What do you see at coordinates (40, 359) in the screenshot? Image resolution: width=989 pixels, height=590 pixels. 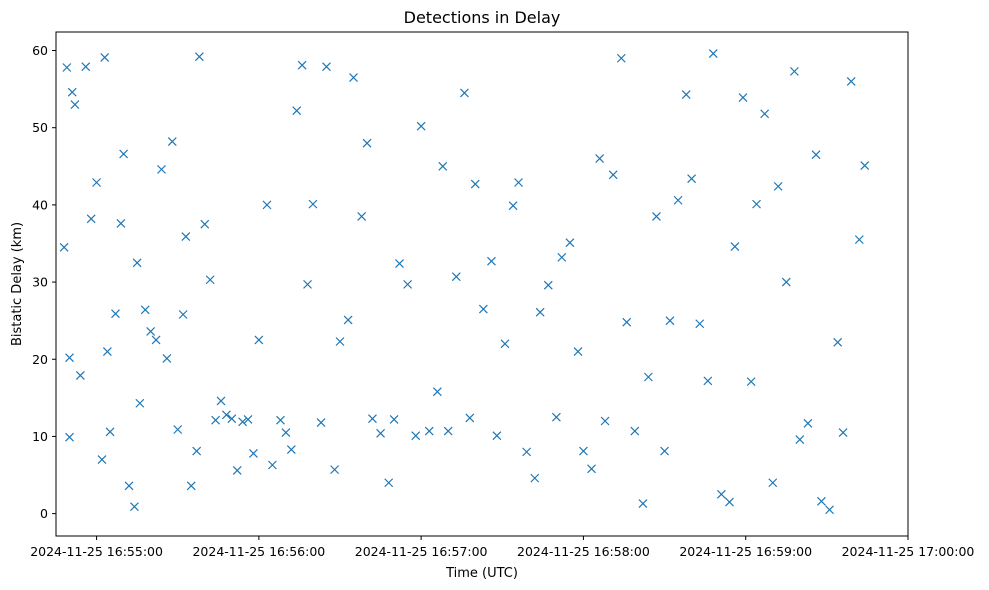 I see `y-tick-label: 20` at bounding box center [40, 359].